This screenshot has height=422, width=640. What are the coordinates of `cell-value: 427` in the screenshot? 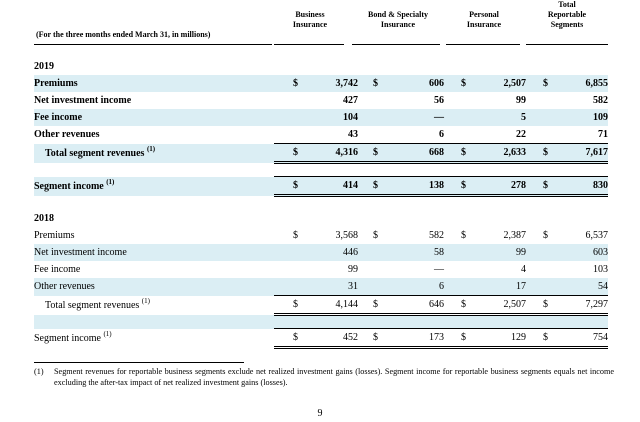 It's located at (350, 100).